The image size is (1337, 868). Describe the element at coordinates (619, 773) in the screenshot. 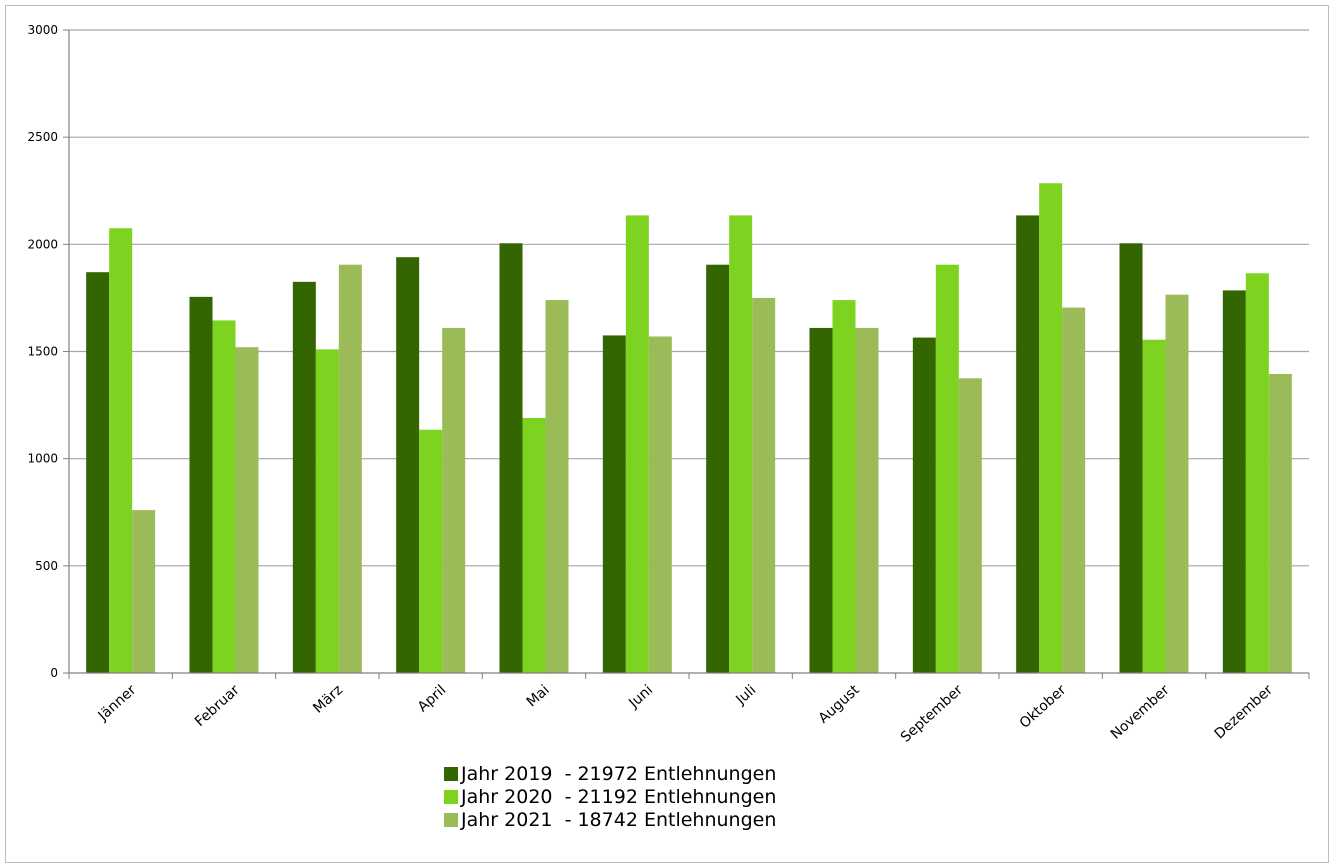

I see `legend-label: Jahr 2019 - 21972 Entlehnungen` at that location.